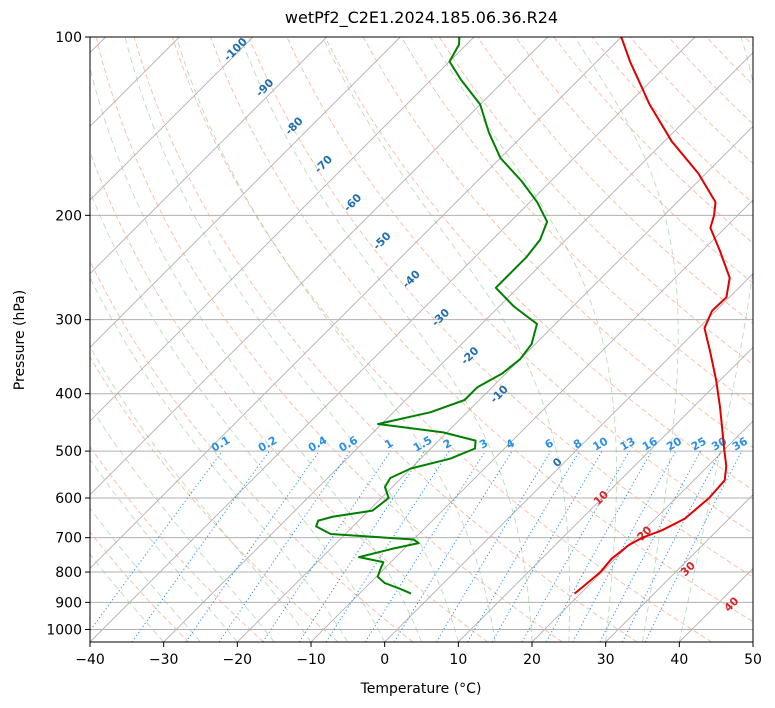 This screenshot has width=775, height=708. What do you see at coordinates (68, 452) in the screenshot?
I see `y-tick-label: 500` at bounding box center [68, 452].